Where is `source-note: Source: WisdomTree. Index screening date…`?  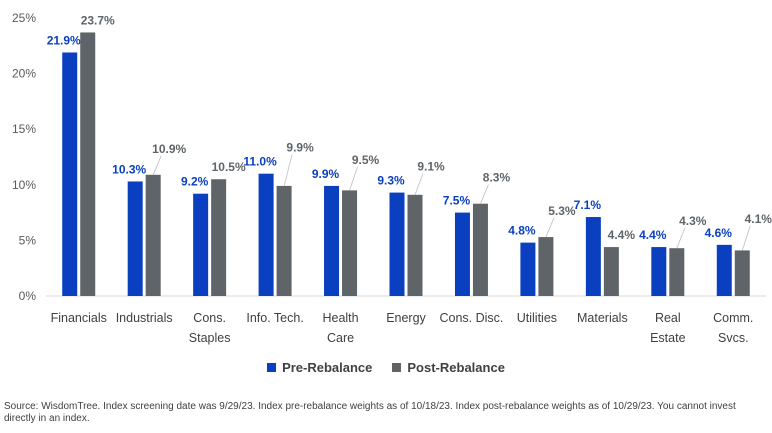
source-note: Source: WisdomTree. Index screening date… is located at coordinates (370, 412).